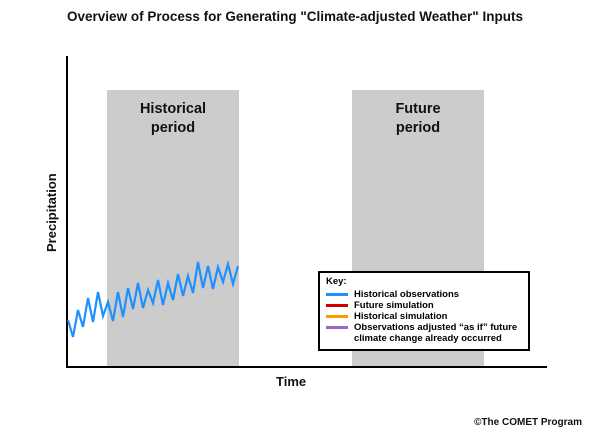 The width and height of the screenshot is (590, 433). What do you see at coordinates (51, 212) in the screenshot?
I see `y-axis-label: Precipitation` at bounding box center [51, 212].